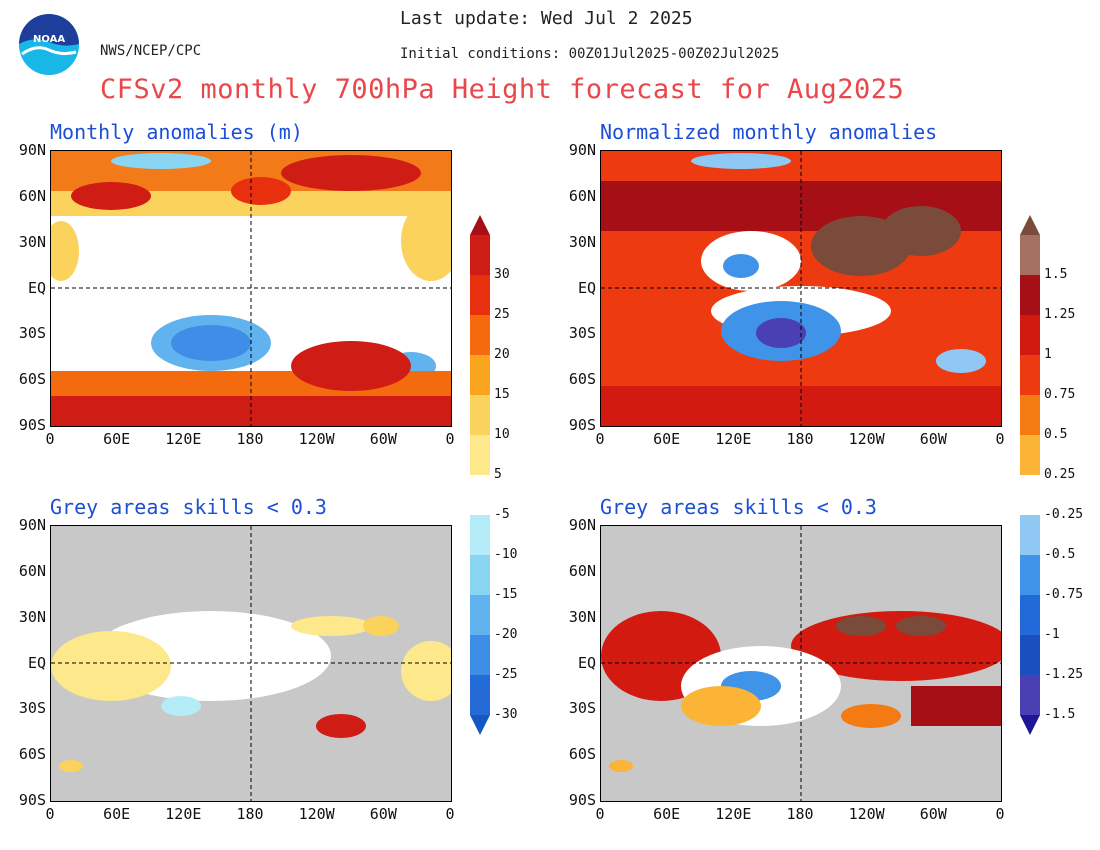  Describe the element at coordinates (1064, 674) in the screenshot. I see `colorbar-label: -1.25` at that location.